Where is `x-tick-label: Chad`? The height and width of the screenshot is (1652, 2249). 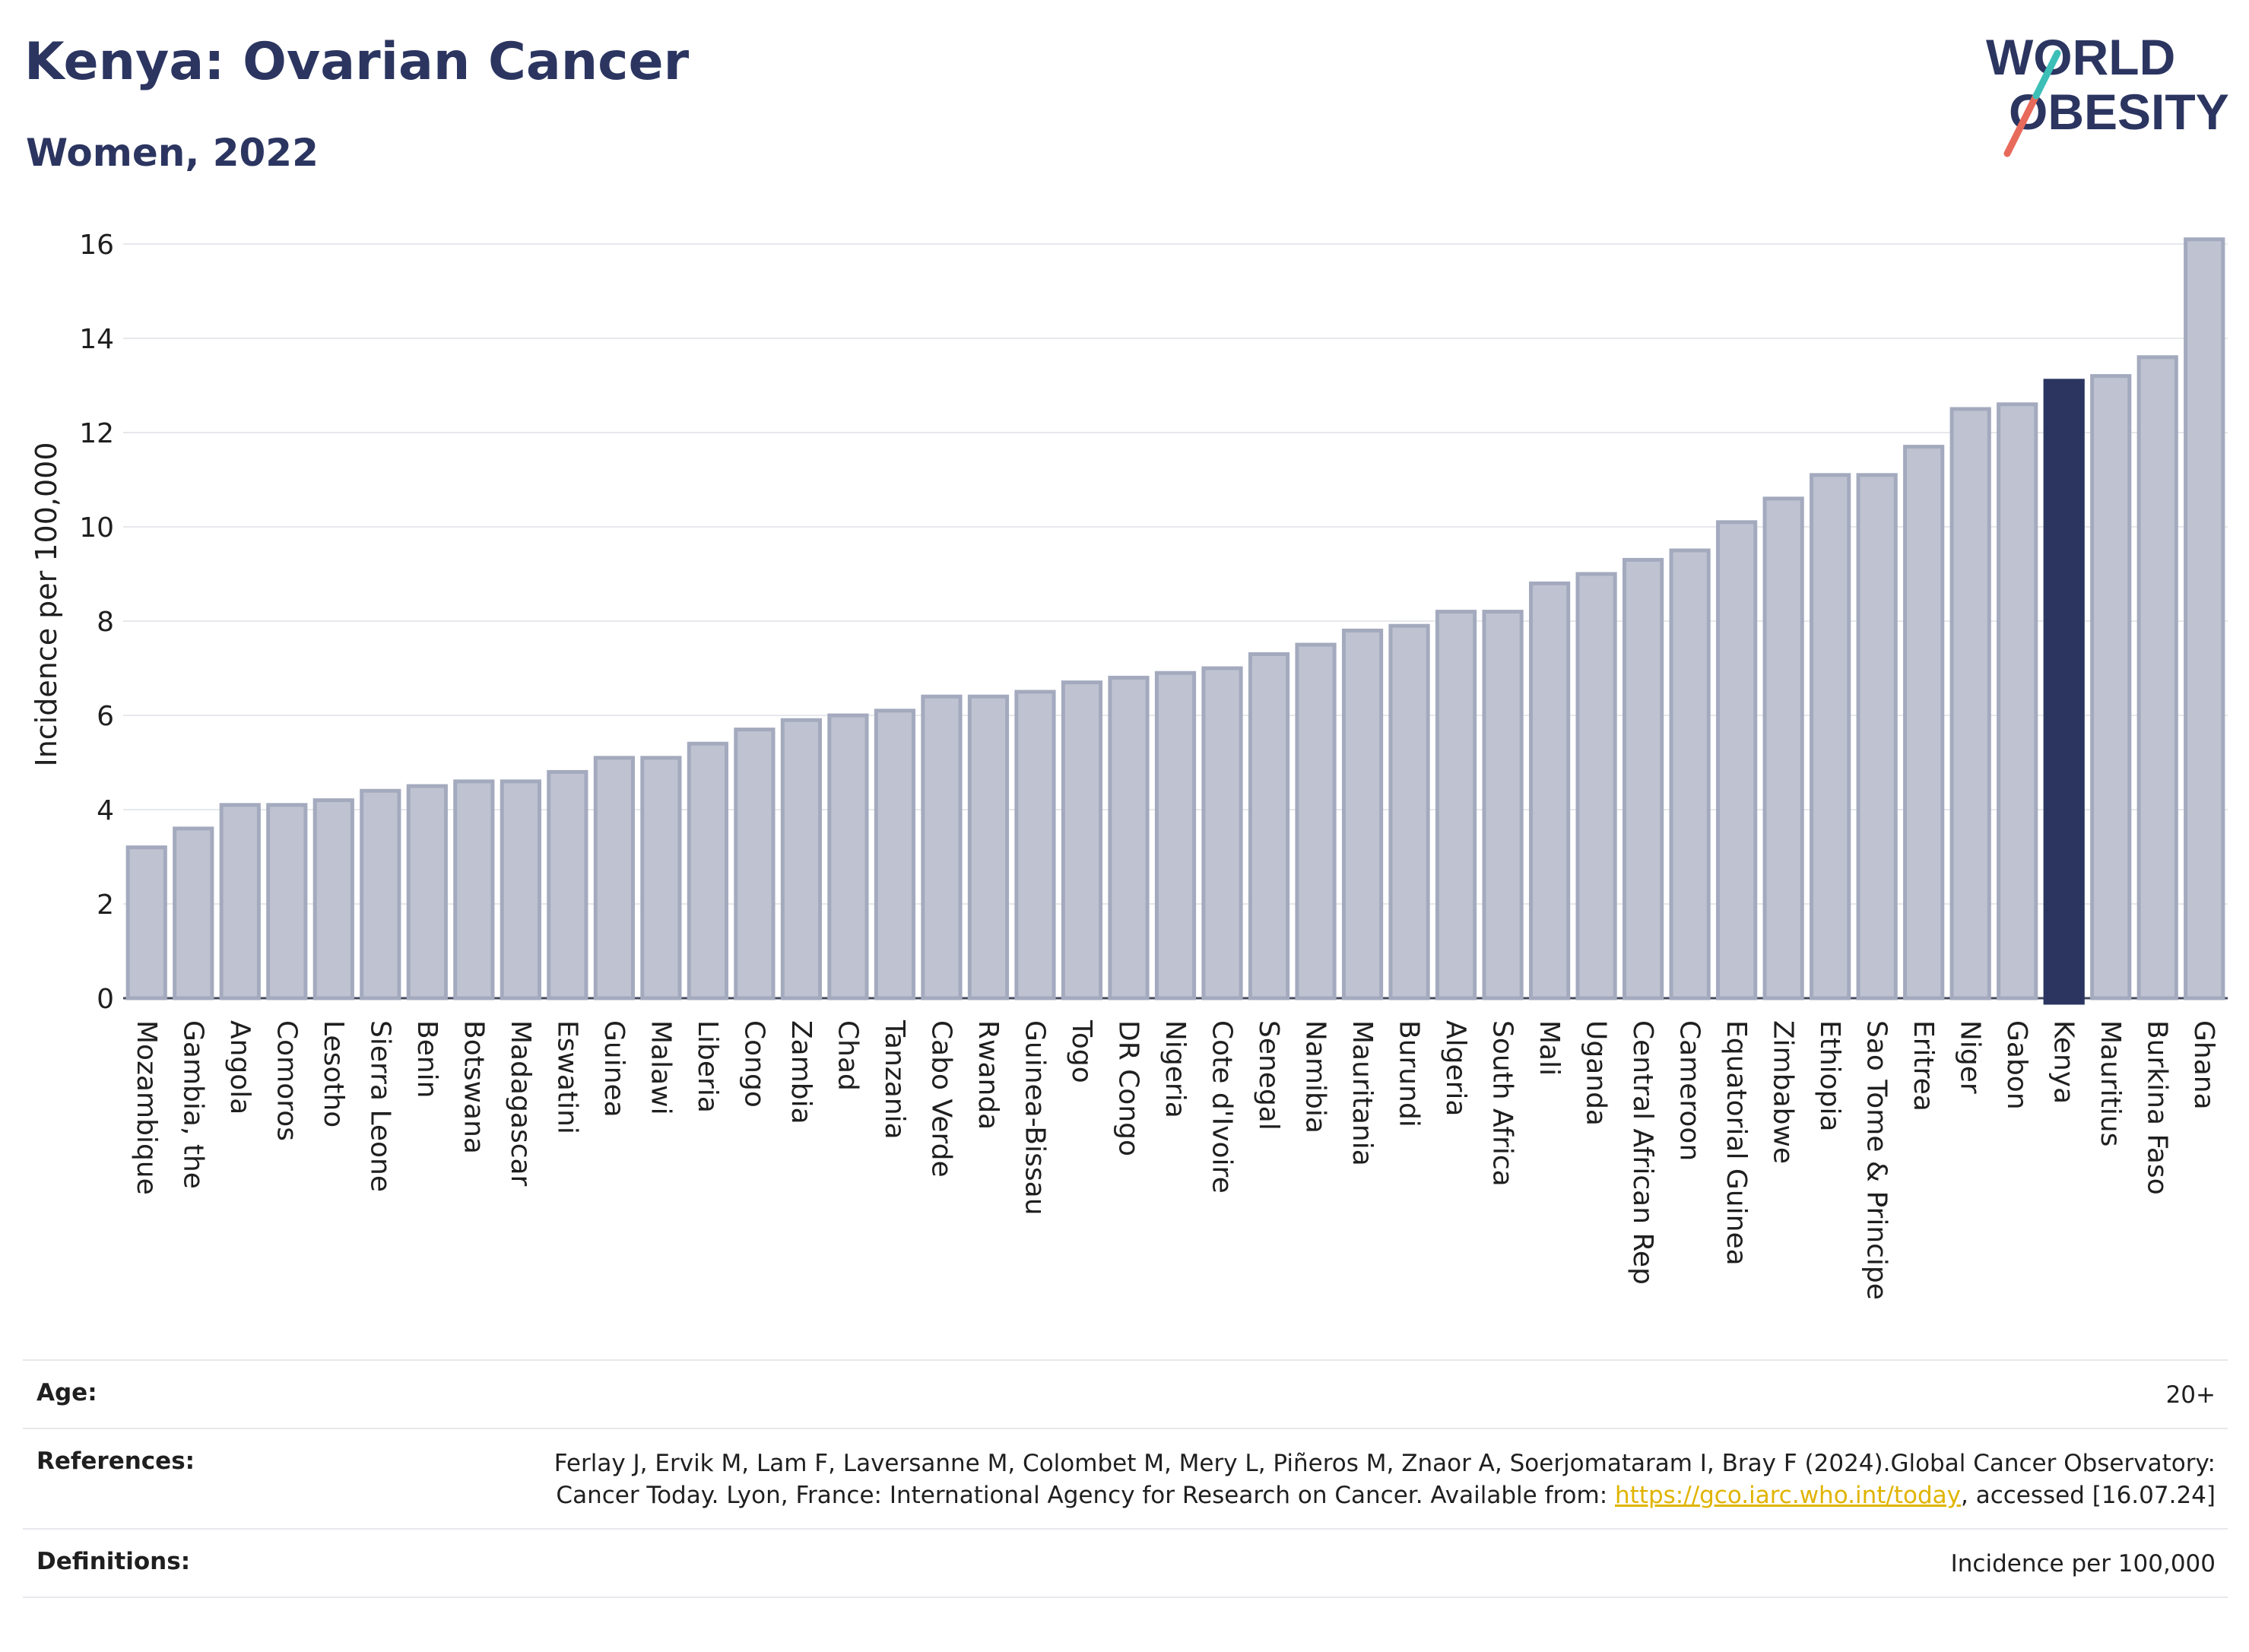 x-tick-label: Chad is located at coordinates (847, 1055).